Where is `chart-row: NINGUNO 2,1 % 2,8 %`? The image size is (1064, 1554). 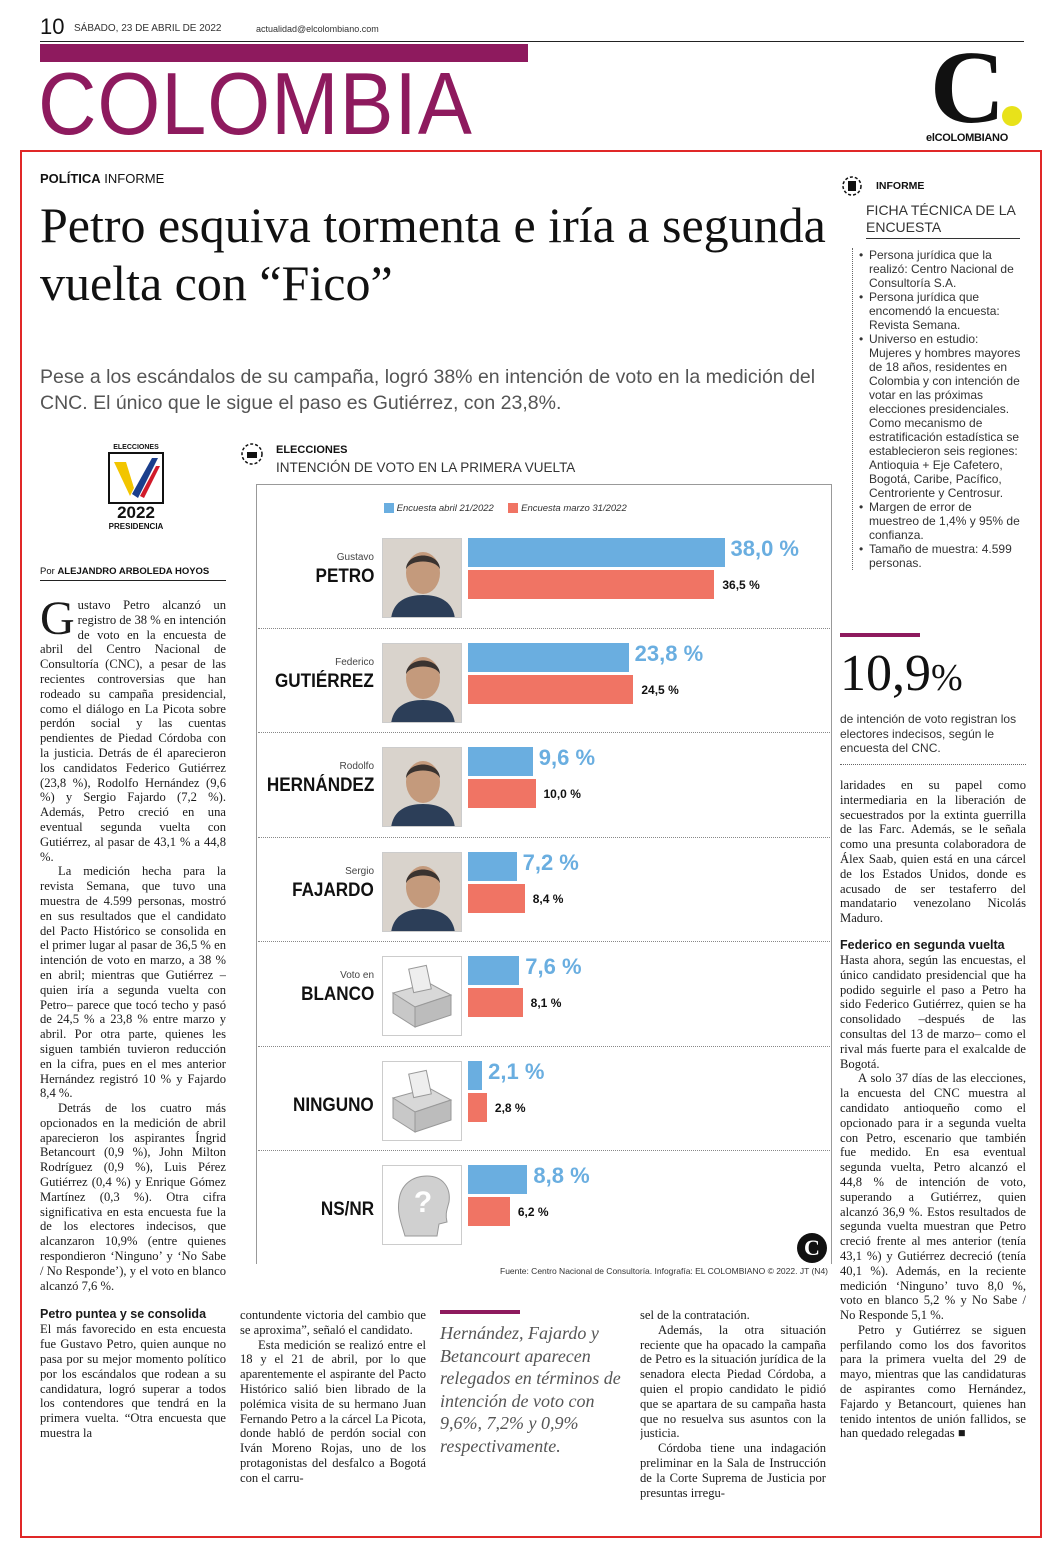 chart-row: NINGUNO 2,1 % 2,8 % is located at coordinates (544, 1099).